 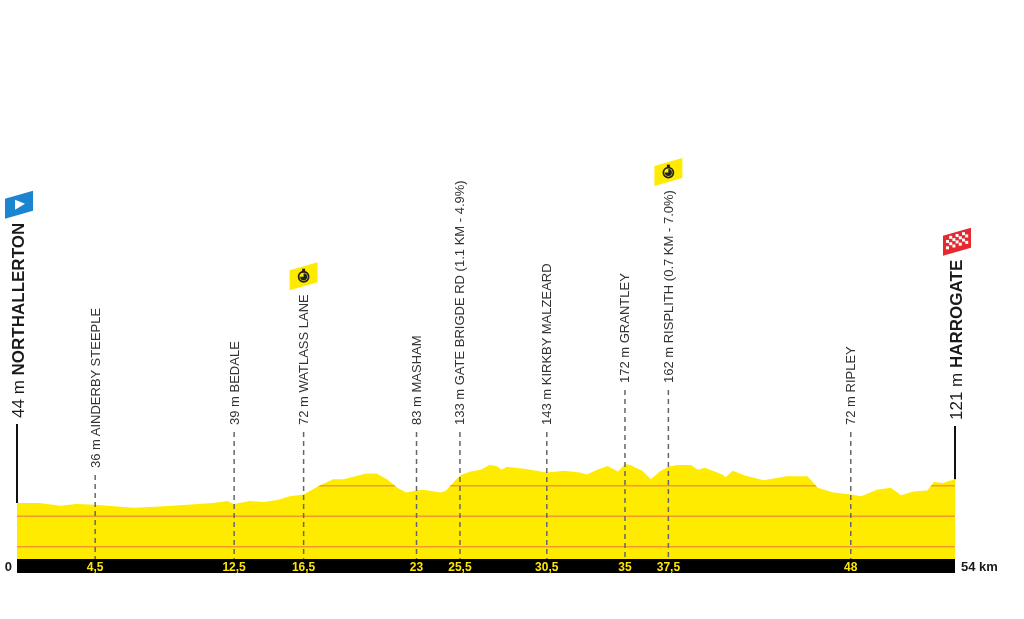 What do you see at coordinates (234, 382) in the screenshot?
I see `text: 39 m BEDALE` at bounding box center [234, 382].